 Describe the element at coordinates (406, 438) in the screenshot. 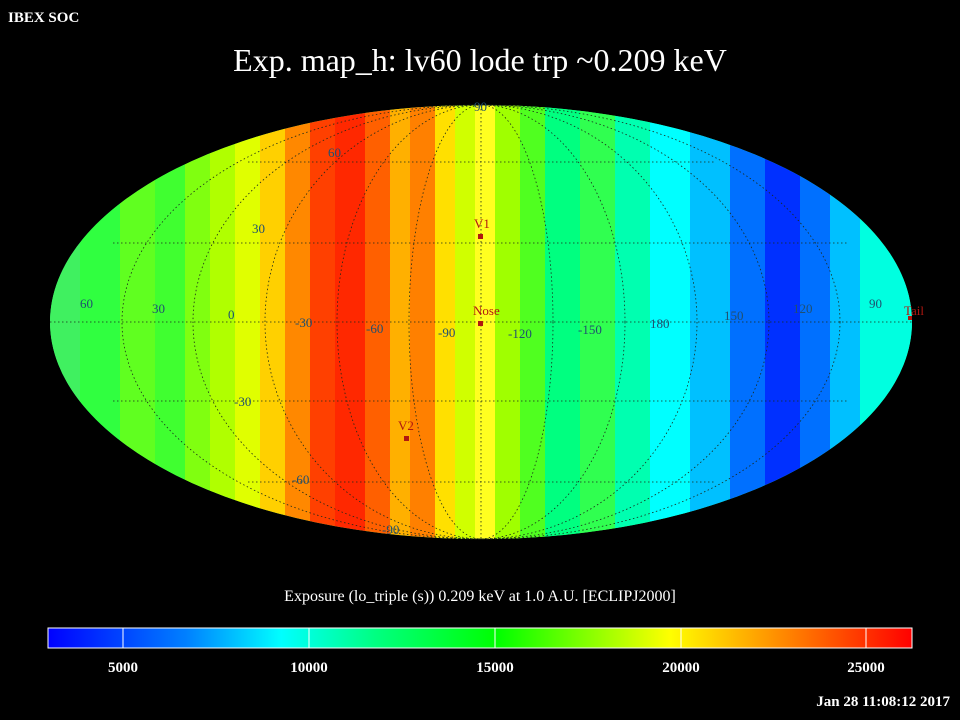

I see `v2-marker` at that location.